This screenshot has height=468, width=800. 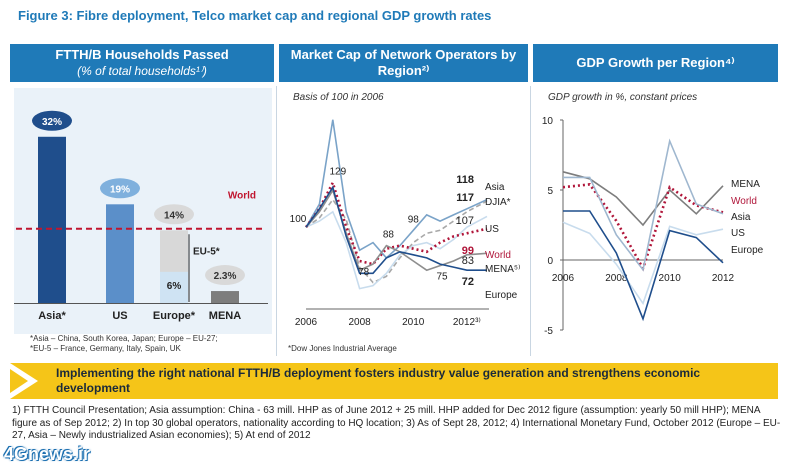 What do you see at coordinates (623, 97) in the screenshot?
I see `panel3-subtitle: GDP growth in %, constant prices` at bounding box center [623, 97].